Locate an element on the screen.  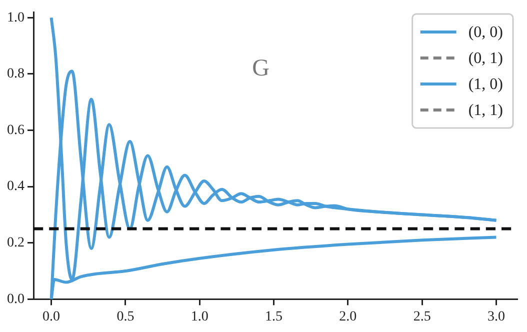
annotation: G is located at coordinates (261, 68).